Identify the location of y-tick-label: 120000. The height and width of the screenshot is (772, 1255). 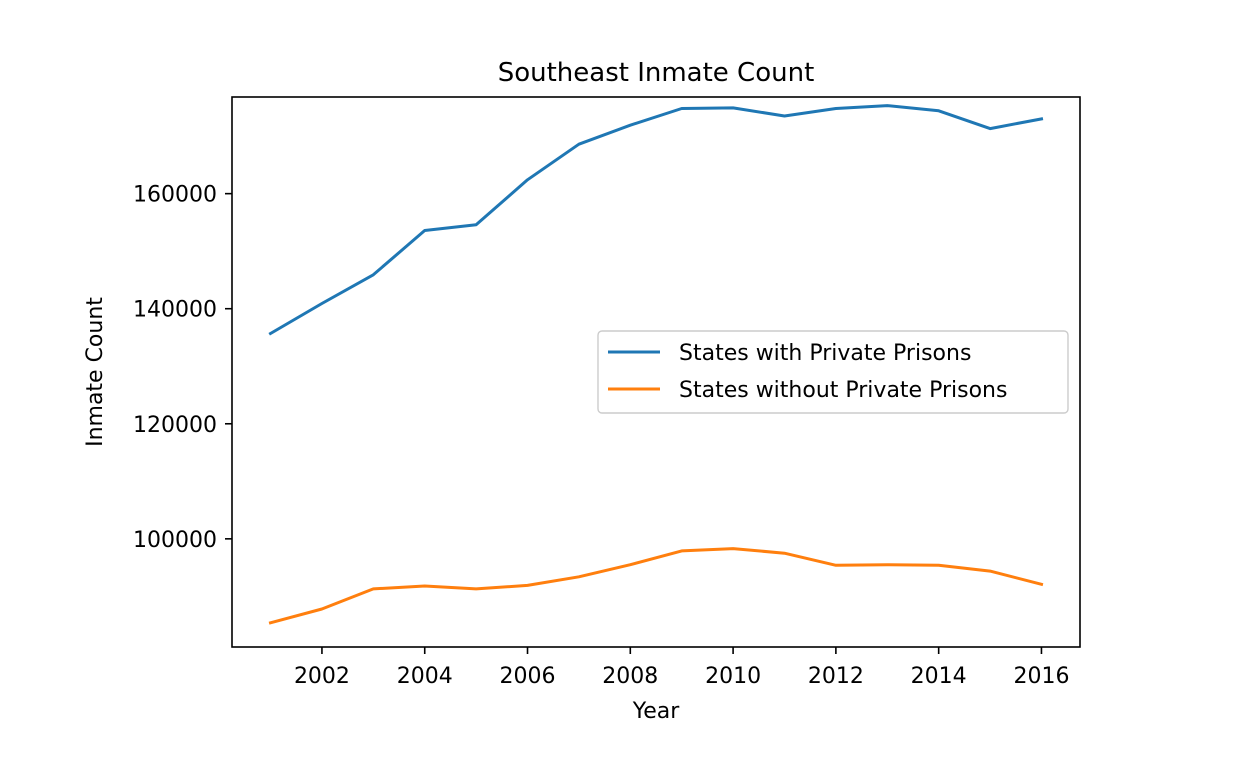
(175, 425).